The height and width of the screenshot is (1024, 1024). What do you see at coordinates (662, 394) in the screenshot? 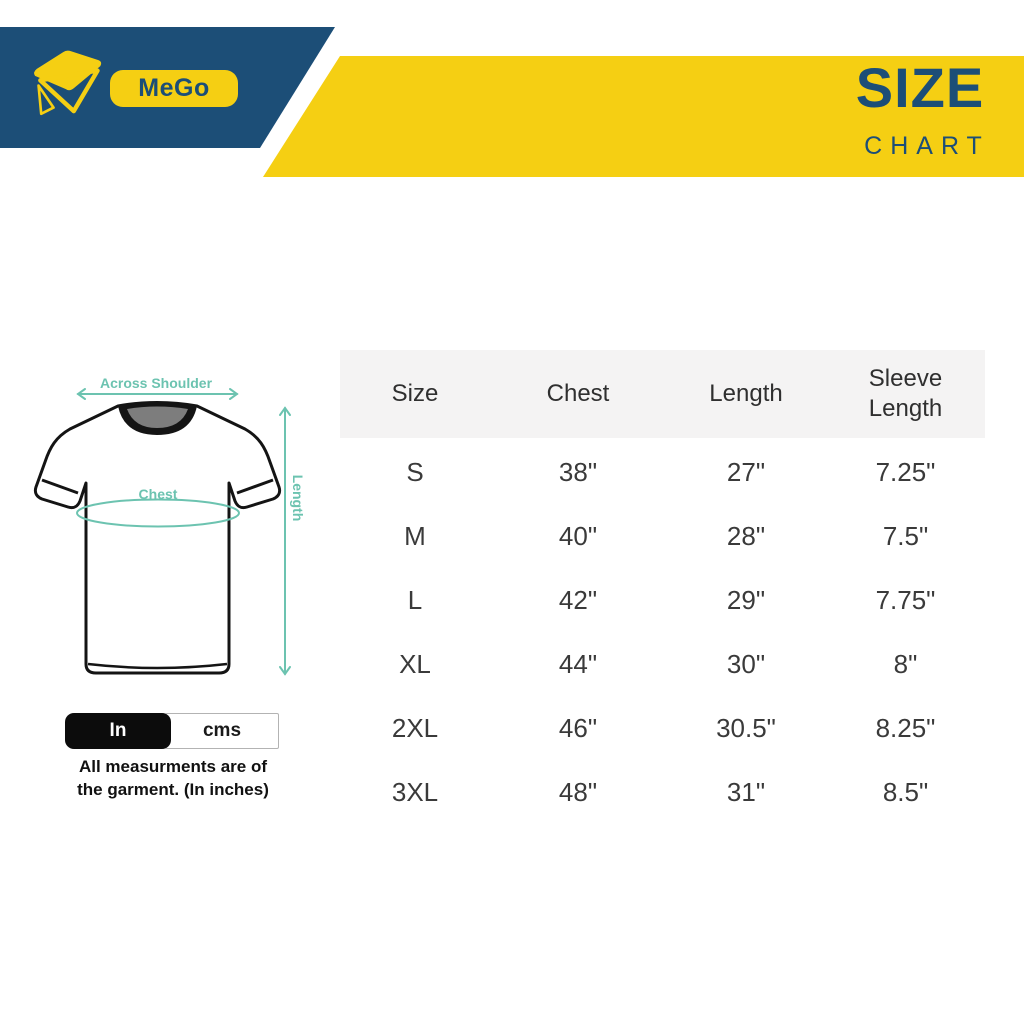
I see `size-table-header: Size Chest Length Sleeve Length` at bounding box center [662, 394].